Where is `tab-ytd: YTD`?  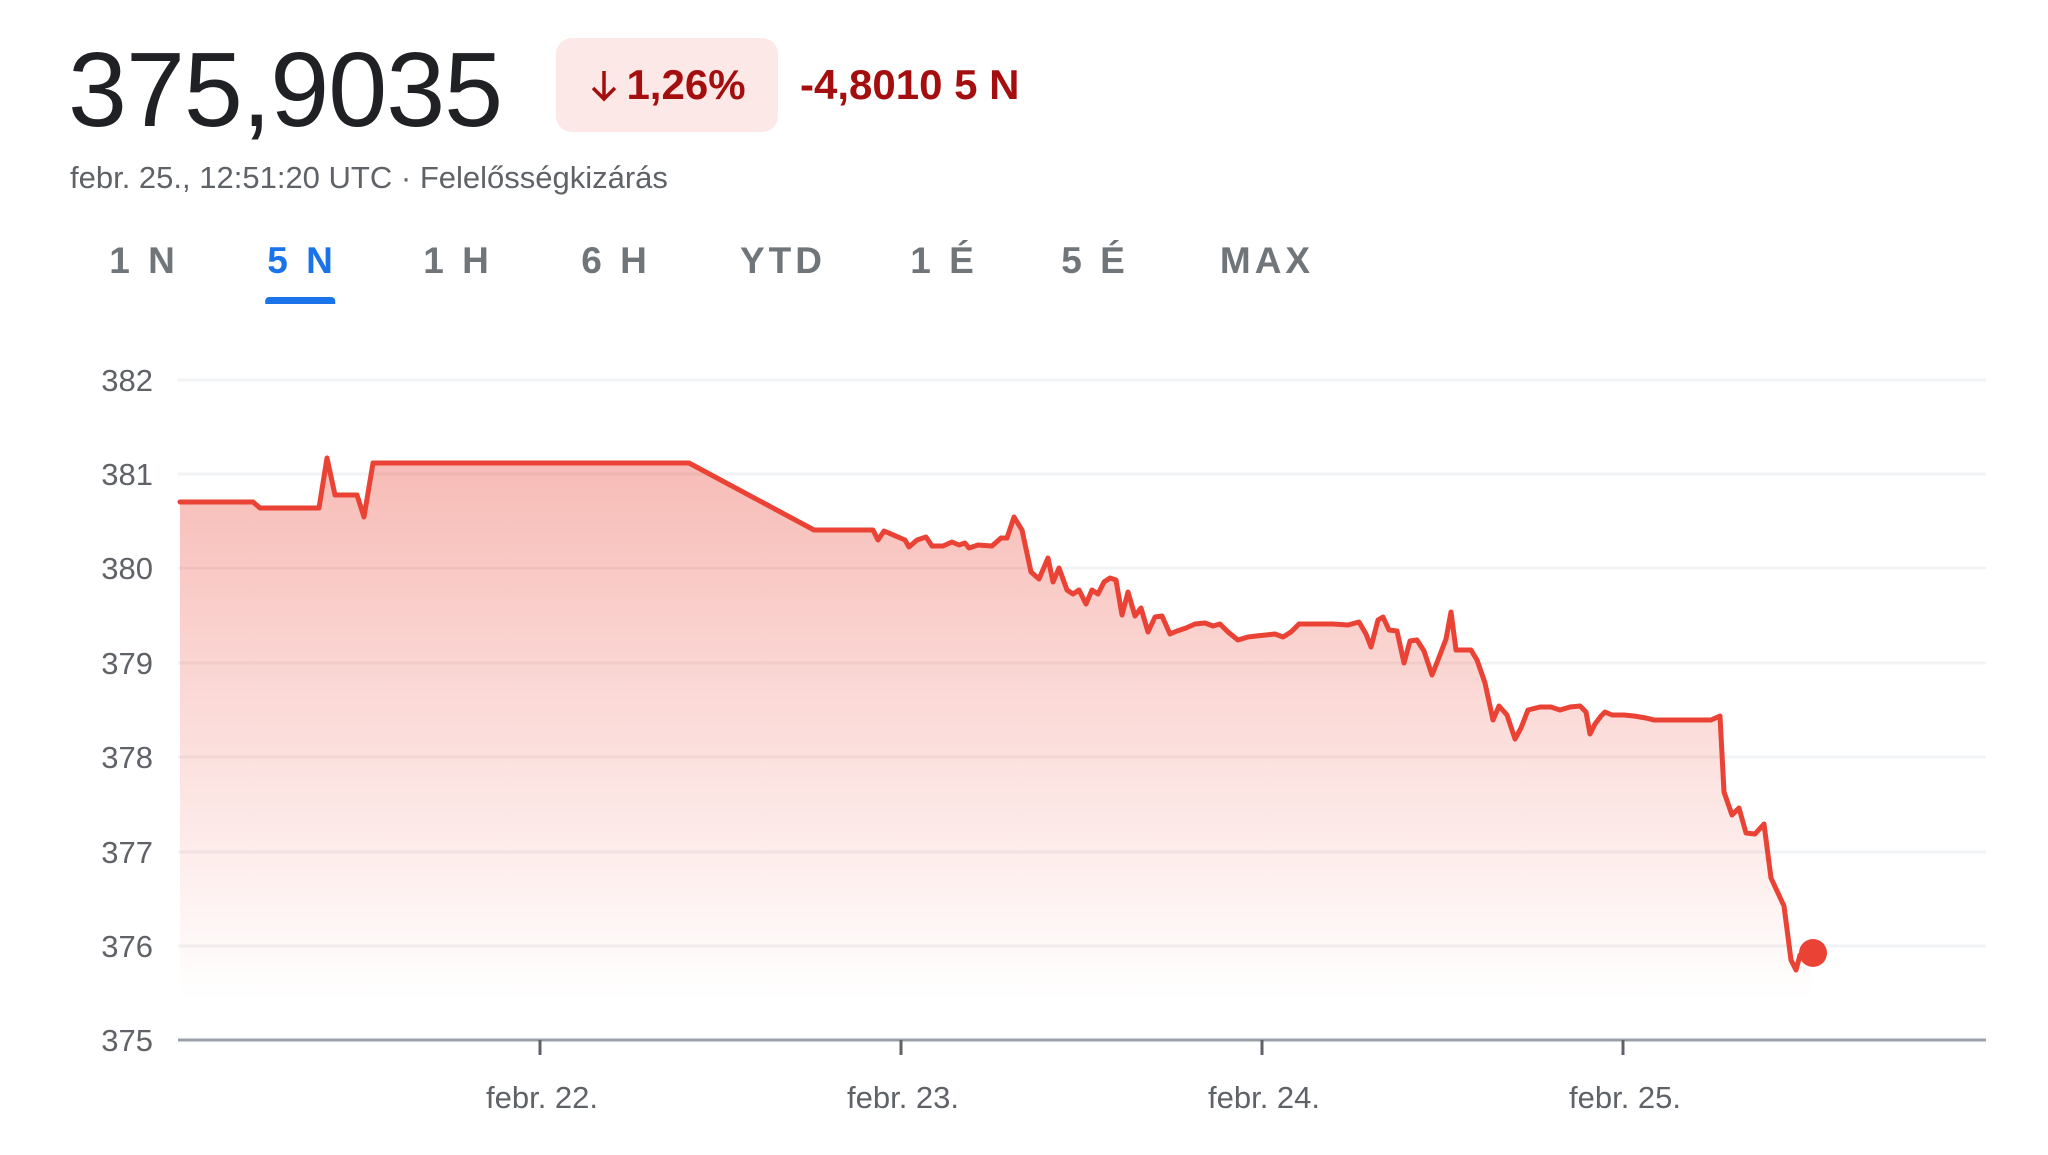 tab-ytd: YTD is located at coordinates (783, 261).